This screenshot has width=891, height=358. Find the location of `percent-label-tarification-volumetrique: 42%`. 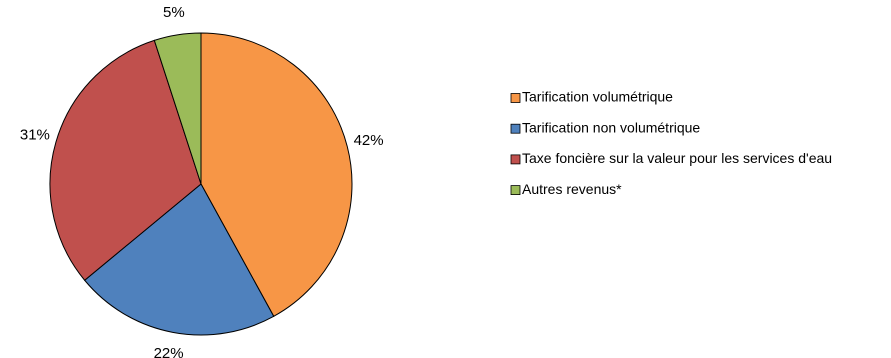

percent-label-tarification-volumetrique: 42% is located at coordinates (369, 140).